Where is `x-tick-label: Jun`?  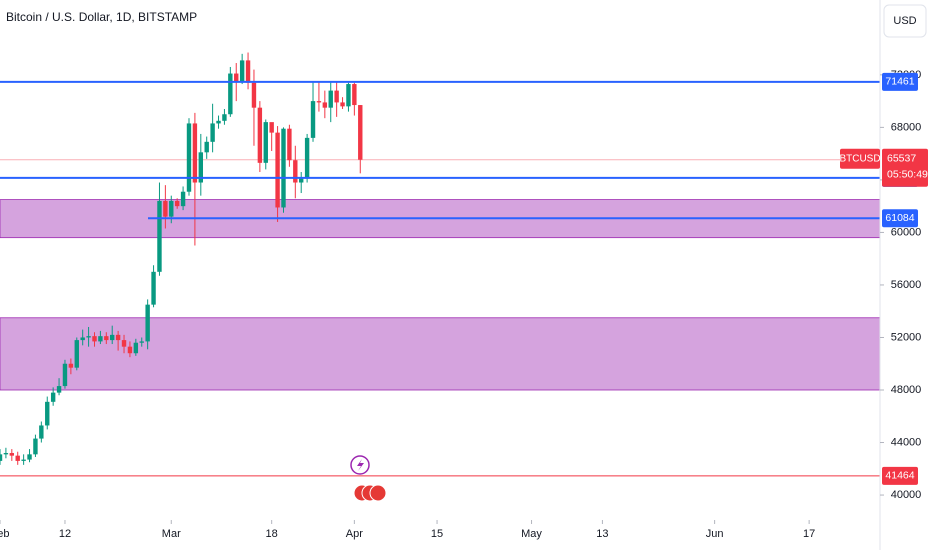
x-tick-label: Jun is located at coordinates (715, 534).